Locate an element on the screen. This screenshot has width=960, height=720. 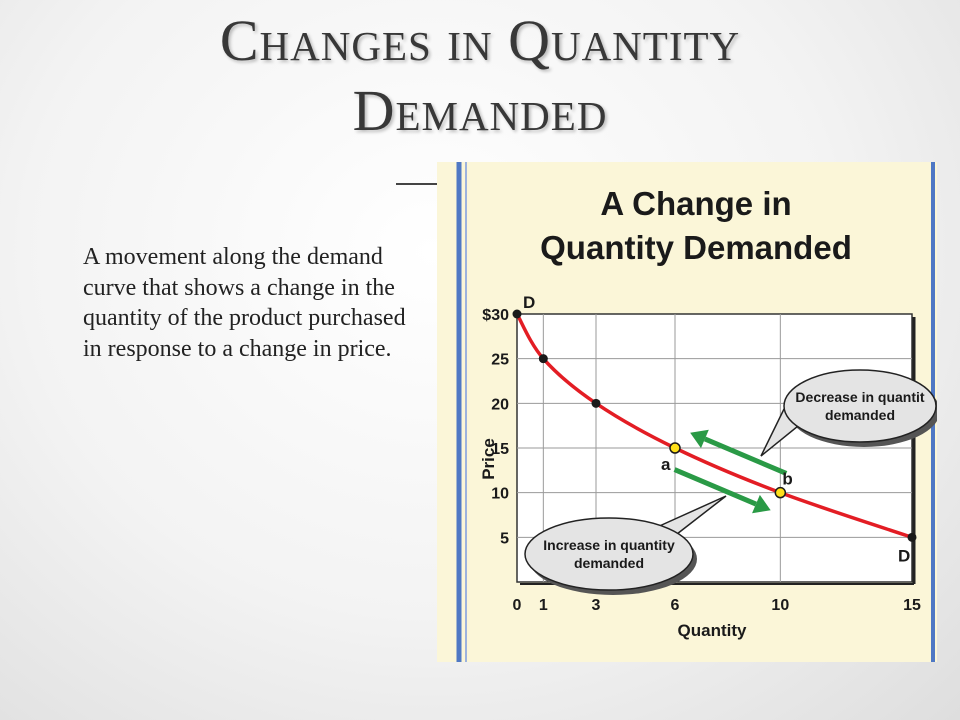
x-tick-label: 1 is located at coordinates (543, 605).